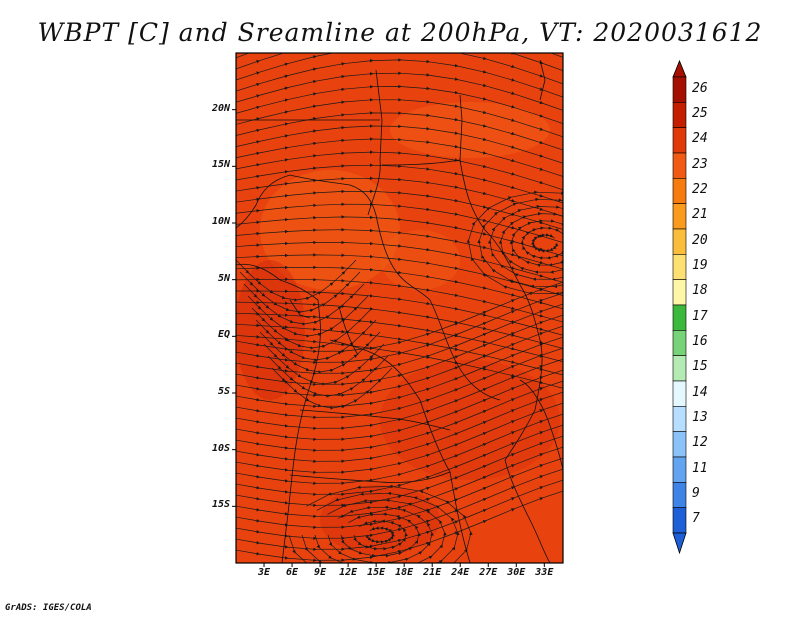 This screenshot has width=800, height=618. I want to click on colorbar-label: 26, so click(700, 88).